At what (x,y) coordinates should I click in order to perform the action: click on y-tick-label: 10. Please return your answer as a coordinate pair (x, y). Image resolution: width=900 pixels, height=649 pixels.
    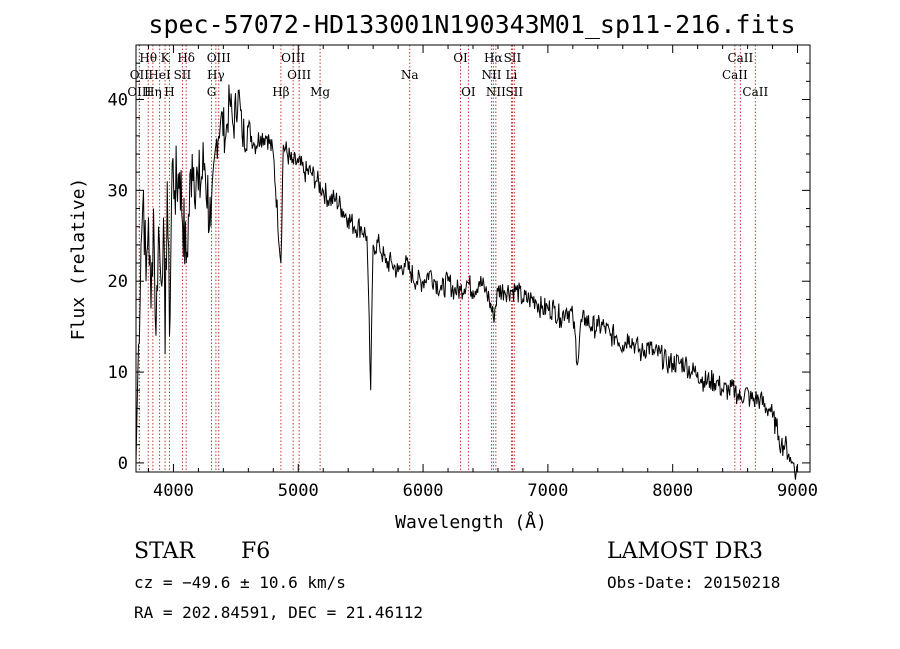
    Looking at the image, I should click on (118, 373).